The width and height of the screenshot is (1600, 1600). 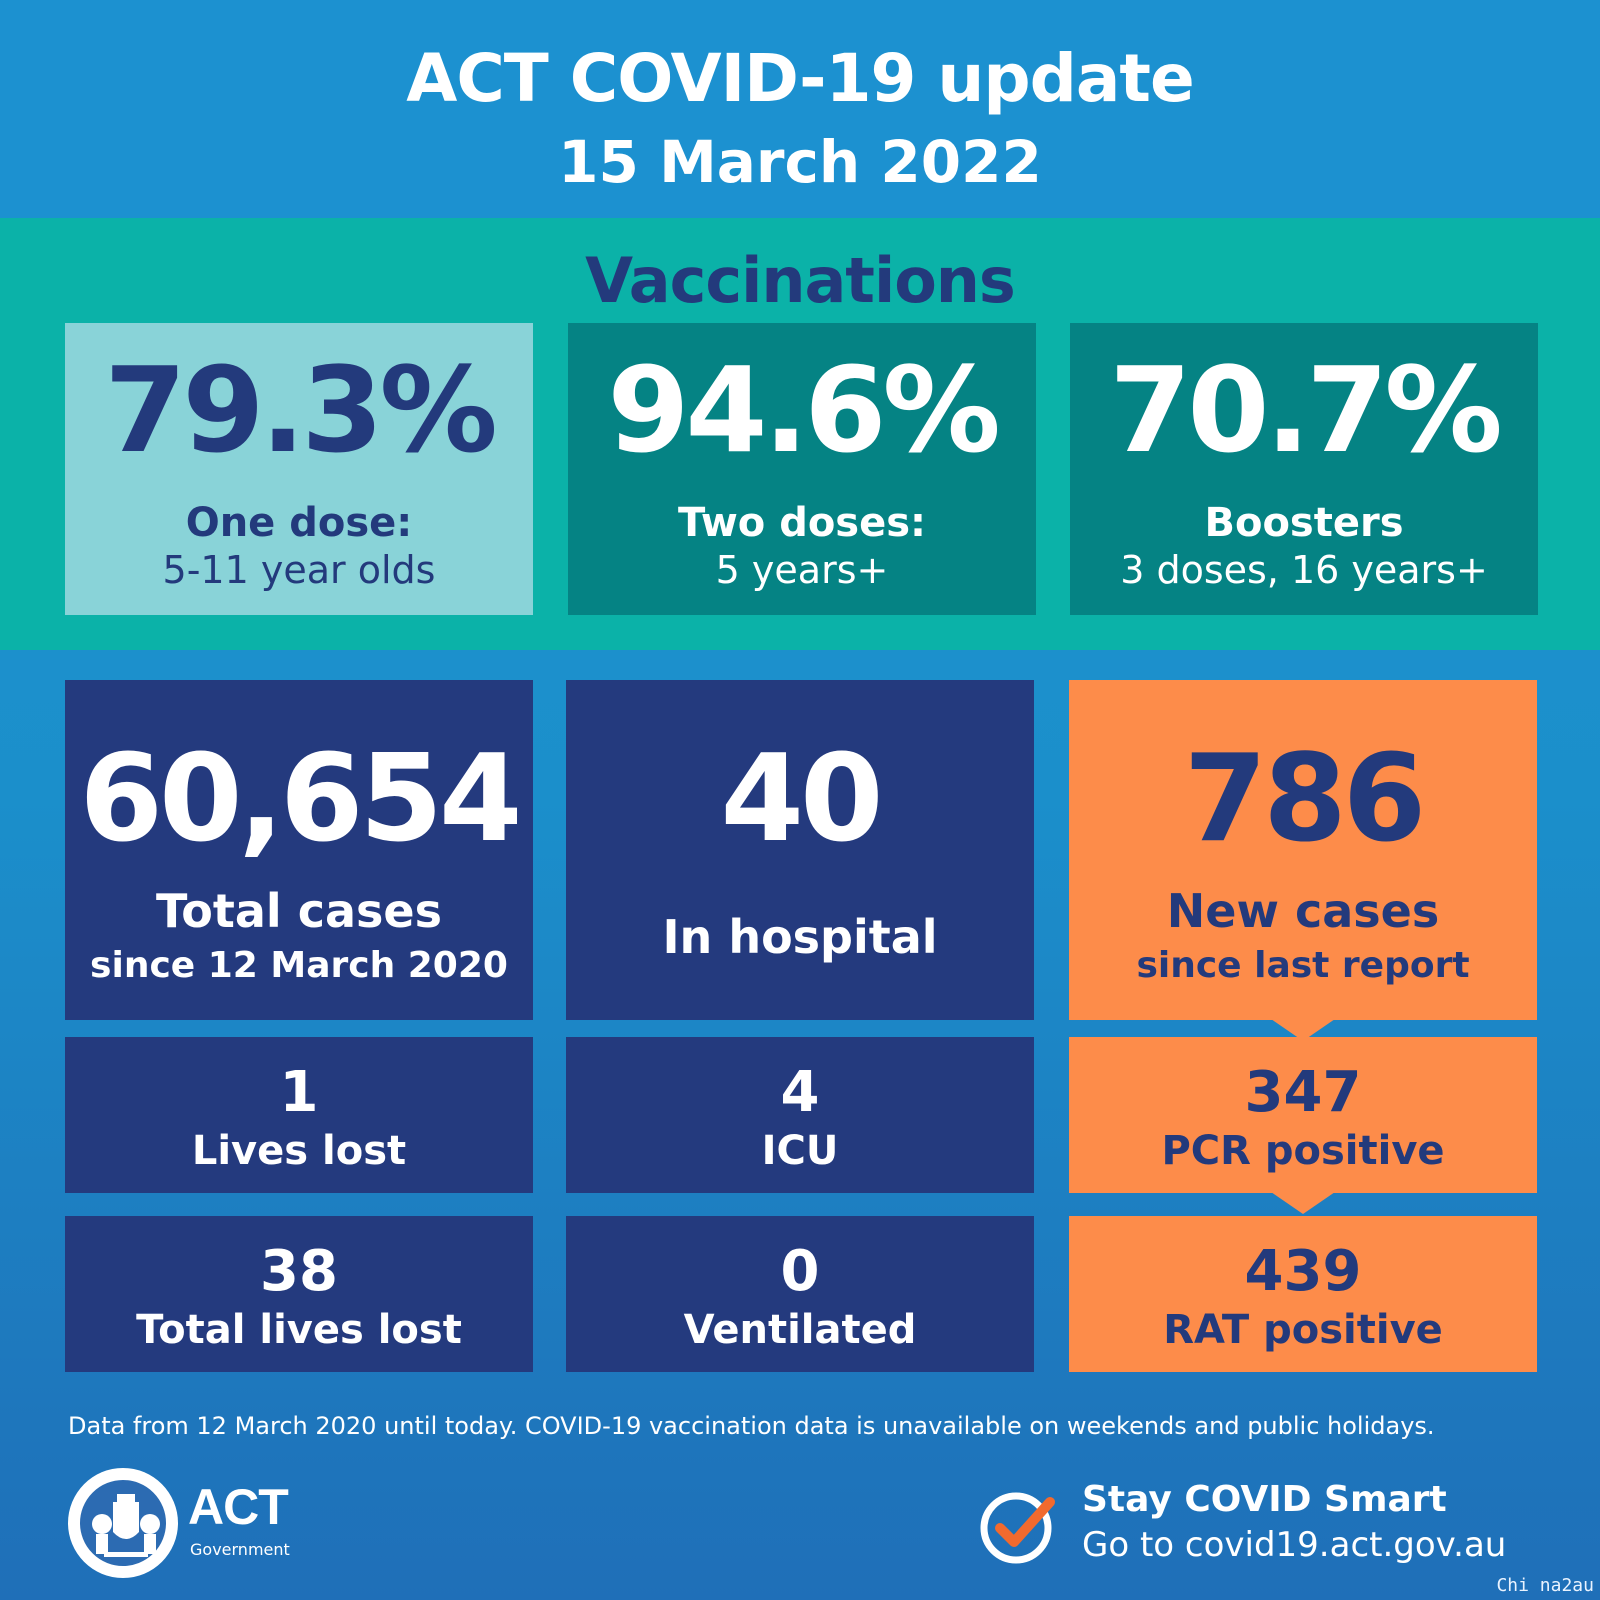 I want to click on act-wordmark: ACT, so click(x=238, y=1507).